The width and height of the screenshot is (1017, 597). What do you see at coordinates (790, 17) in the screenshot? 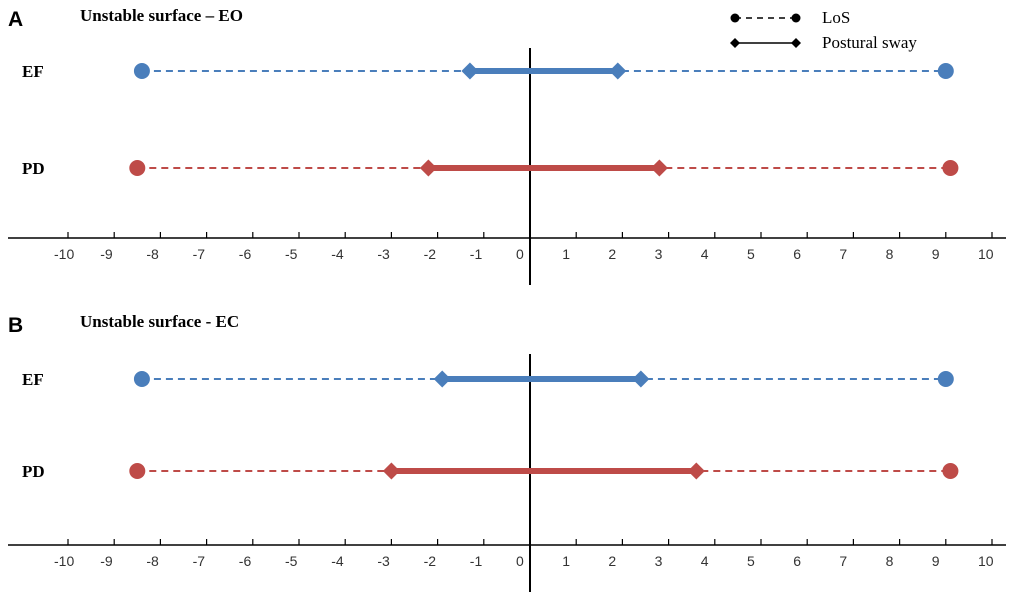
I see `legend-item-los: LoS` at bounding box center [790, 17].